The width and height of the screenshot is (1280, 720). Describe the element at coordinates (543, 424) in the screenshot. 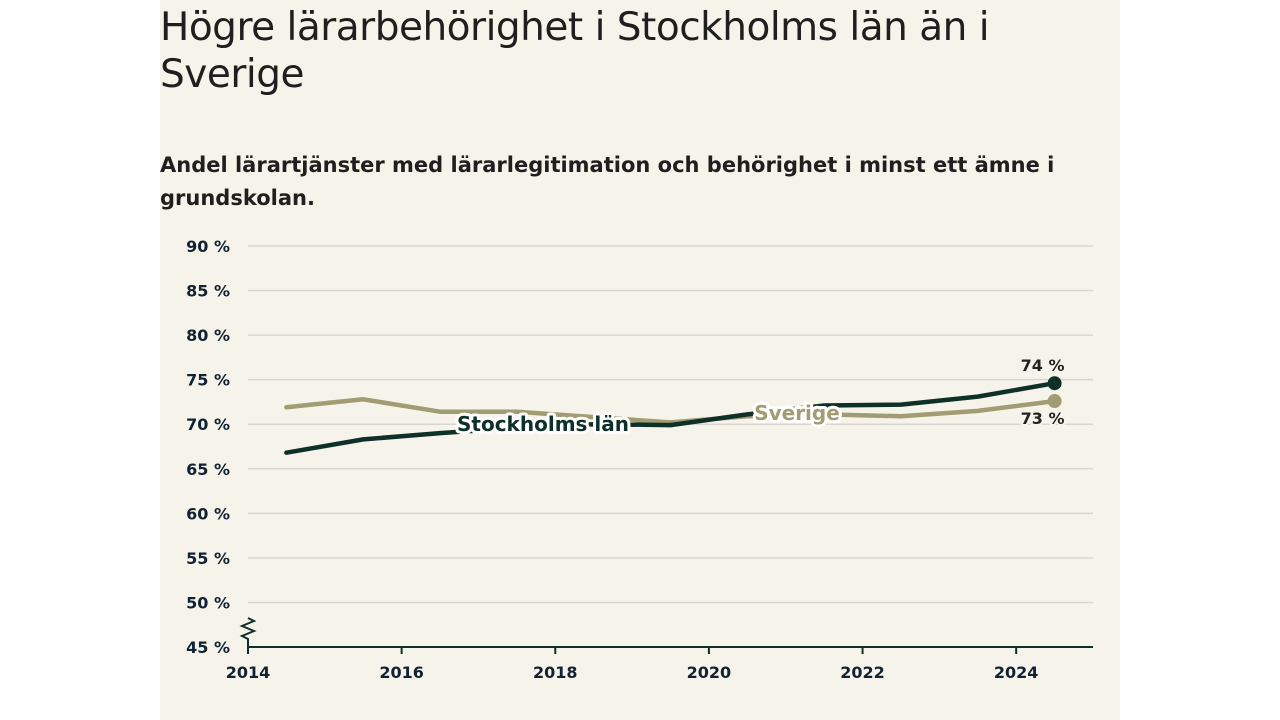

I see `series-label-stockholm: Stockholms län` at that location.